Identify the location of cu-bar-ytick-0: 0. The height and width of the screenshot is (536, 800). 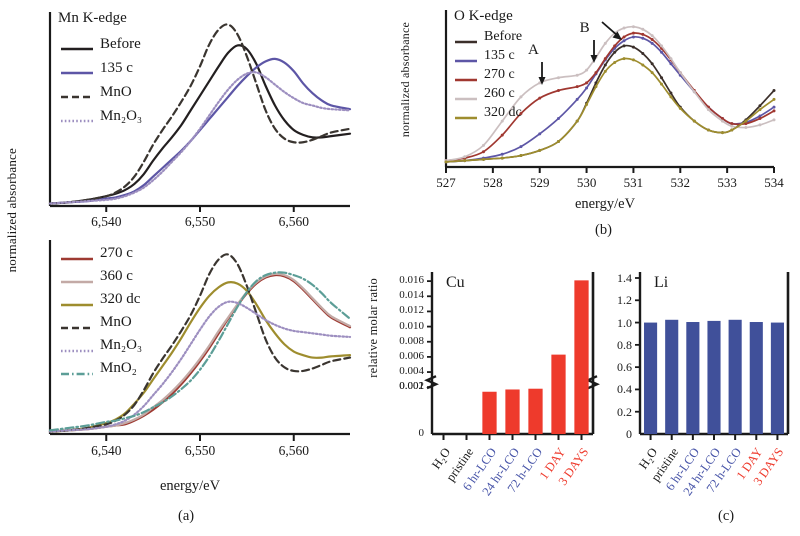
(421, 433).